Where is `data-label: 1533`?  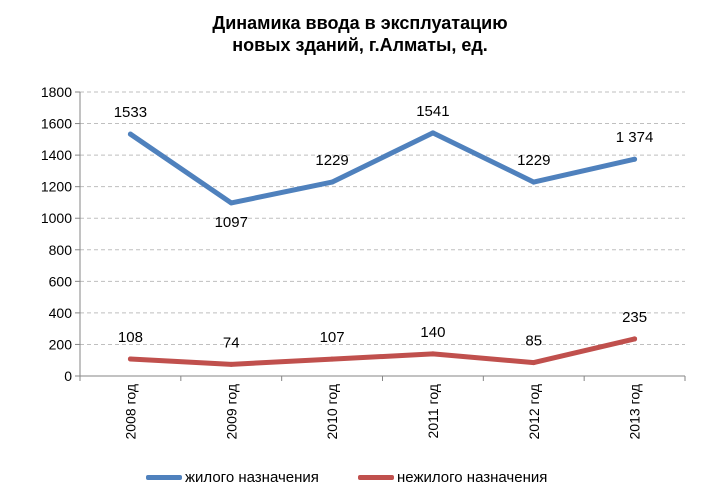
data-label: 1533 is located at coordinates (130, 112).